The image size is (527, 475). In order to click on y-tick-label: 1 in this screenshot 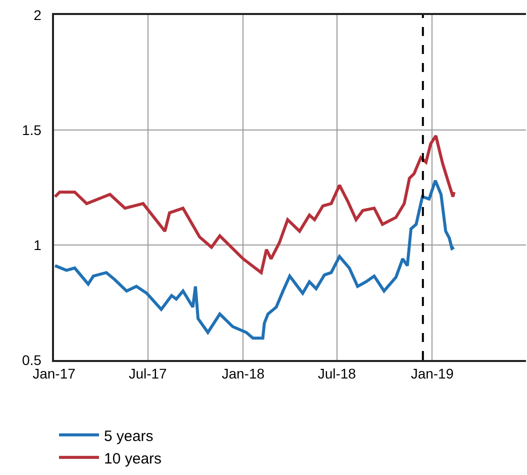, I will do `click(38, 244)`.